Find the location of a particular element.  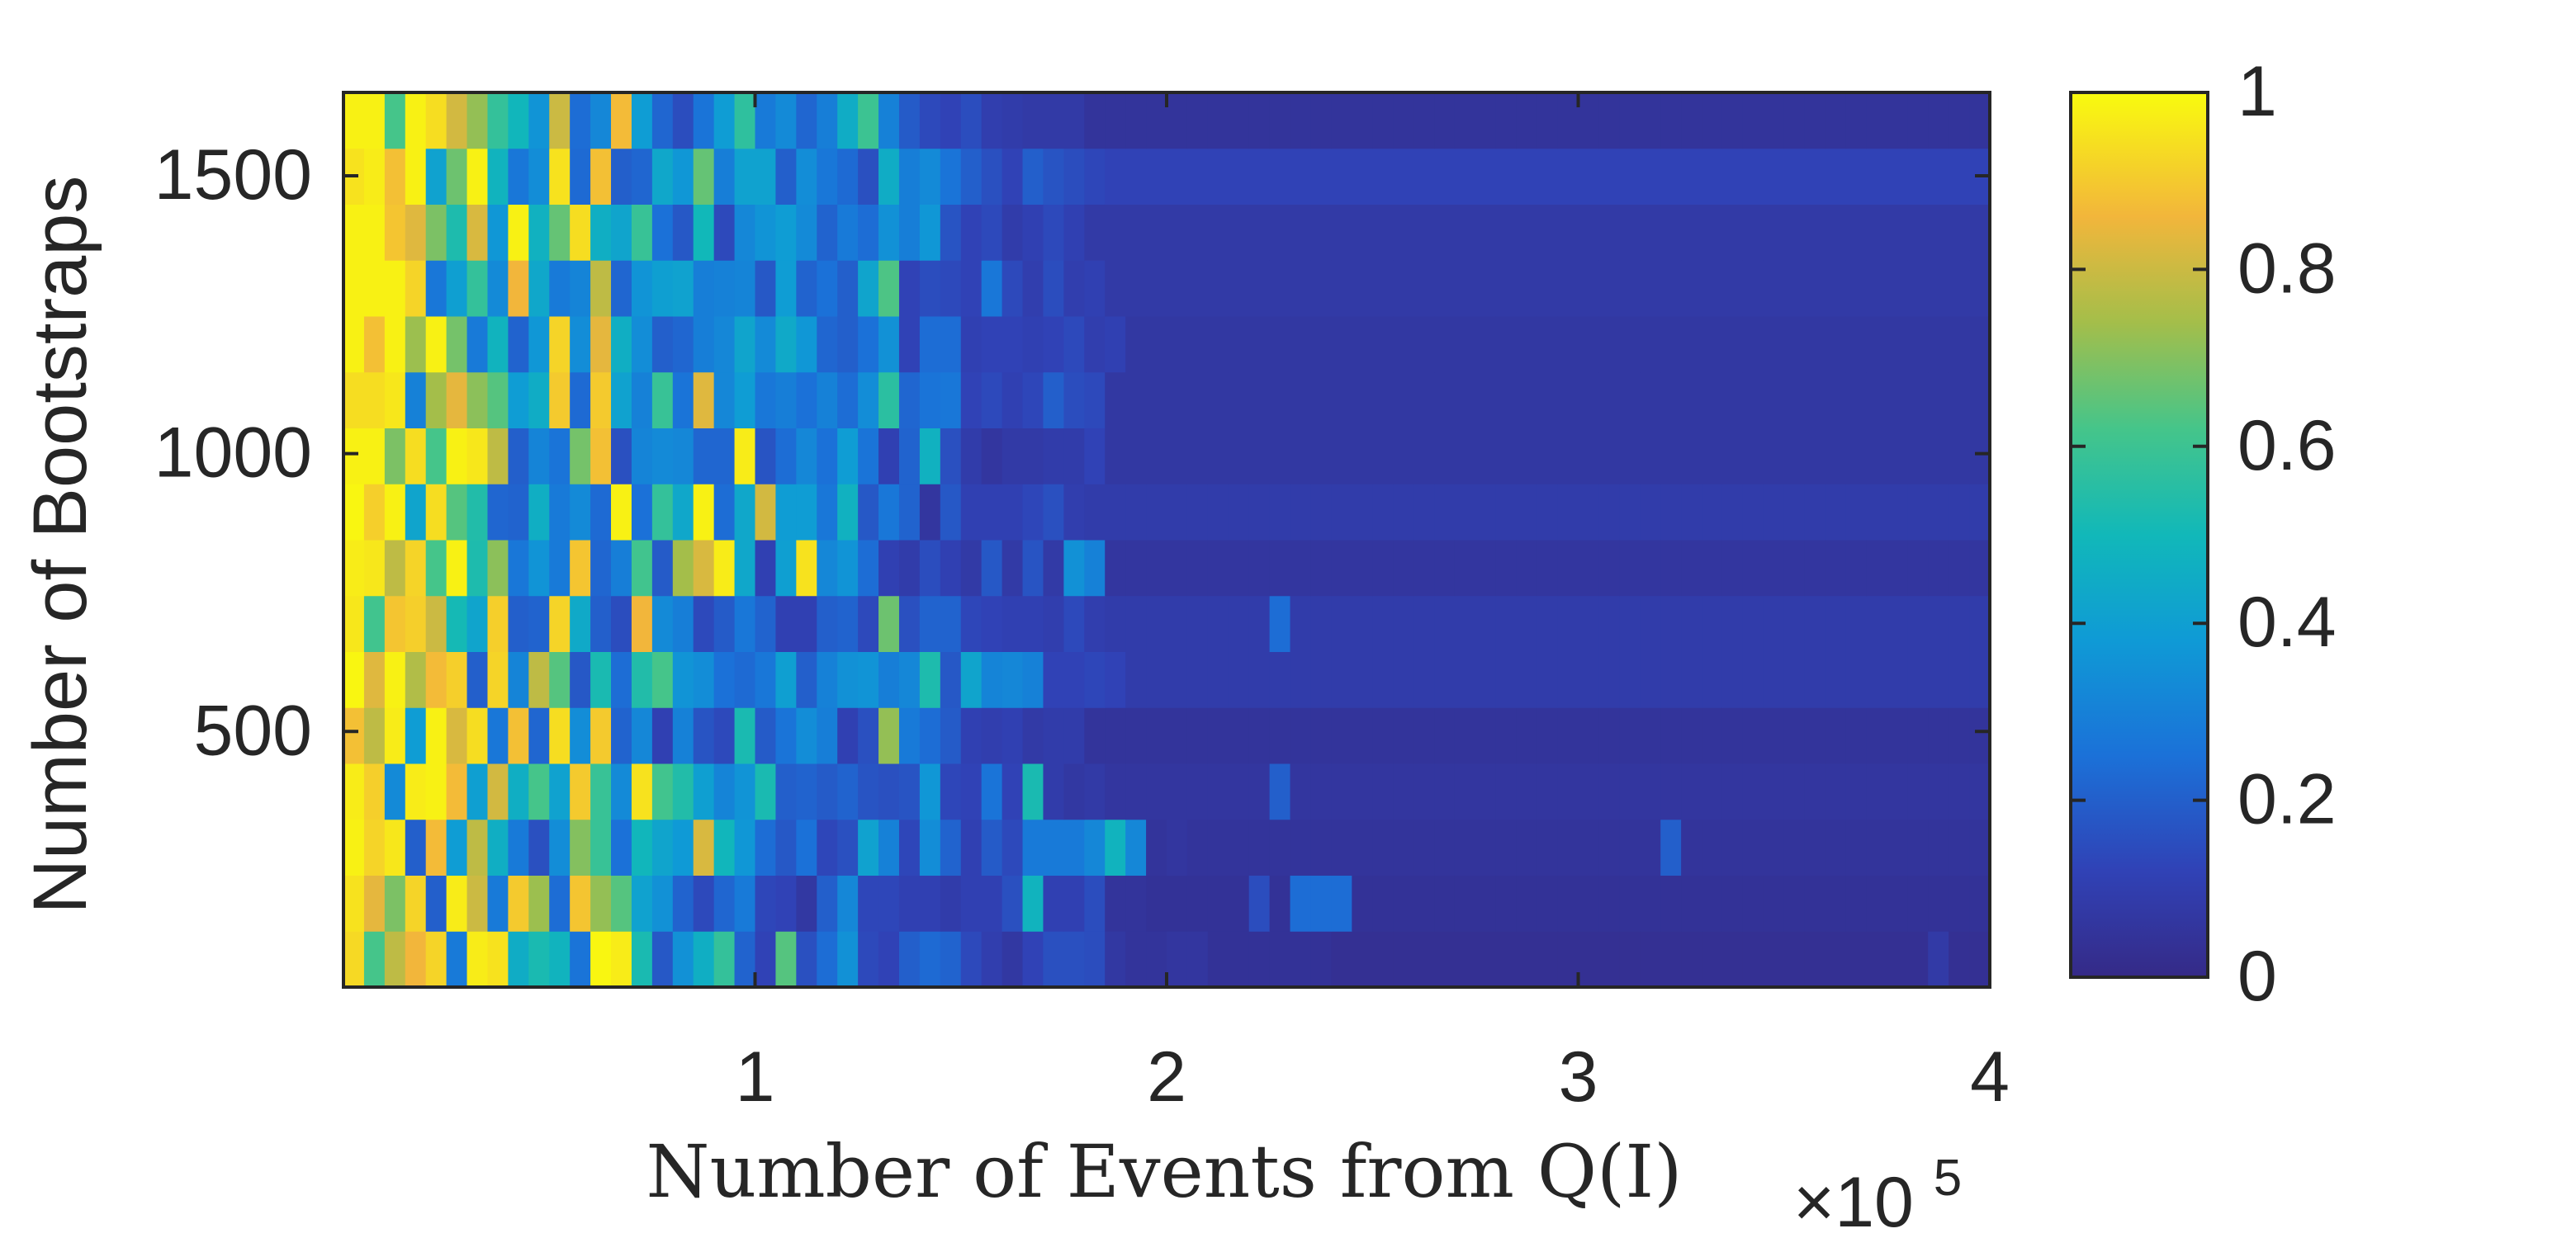

x-axis-exponent-power: 5 is located at coordinates (1948, 1178).